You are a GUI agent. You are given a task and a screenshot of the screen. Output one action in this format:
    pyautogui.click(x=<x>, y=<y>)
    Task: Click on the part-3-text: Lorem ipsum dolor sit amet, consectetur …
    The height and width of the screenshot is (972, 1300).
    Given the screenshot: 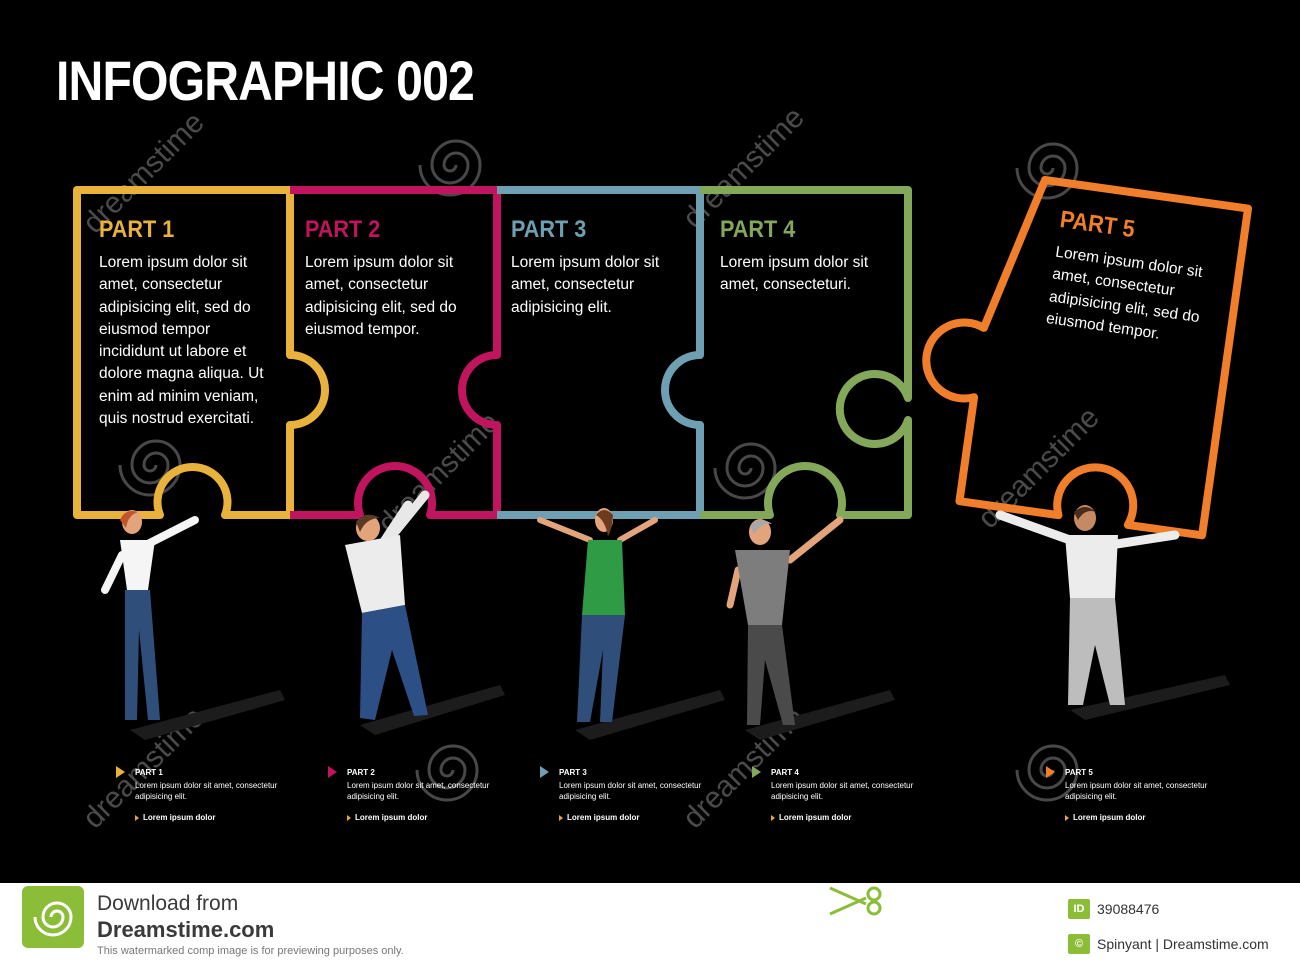 What is the action you would take?
    pyautogui.click(x=585, y=285)
    